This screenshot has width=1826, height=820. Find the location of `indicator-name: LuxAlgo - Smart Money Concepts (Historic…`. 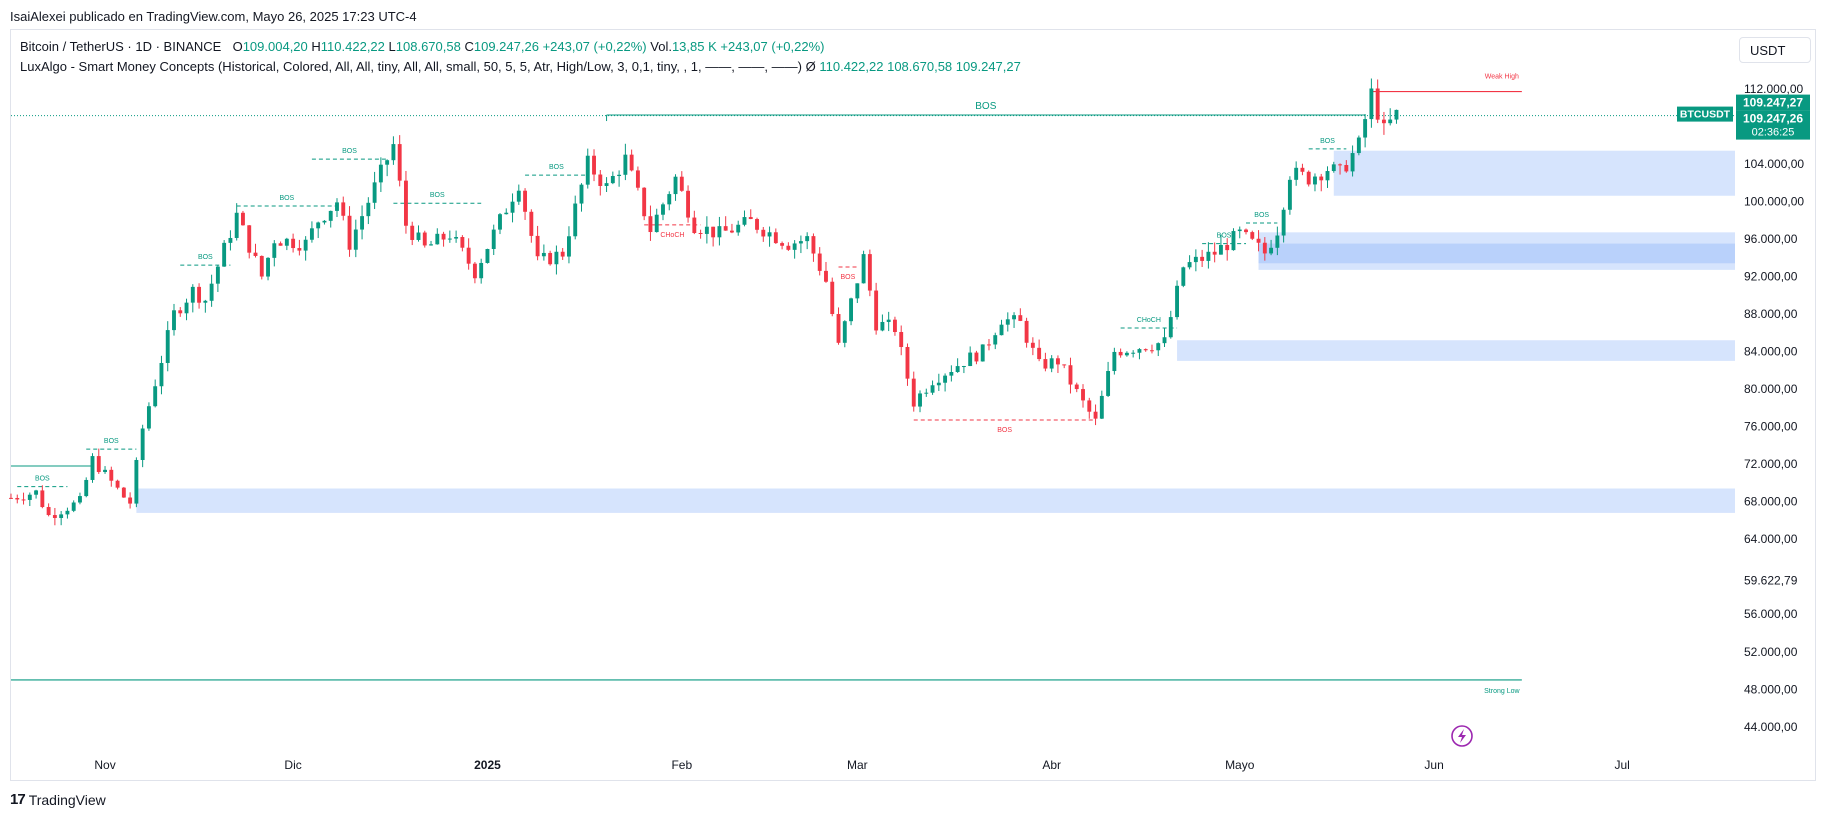

indicator-name: LuxAlgo - Smart Money Concepts (Historic… is located at coordinates (411, 66).